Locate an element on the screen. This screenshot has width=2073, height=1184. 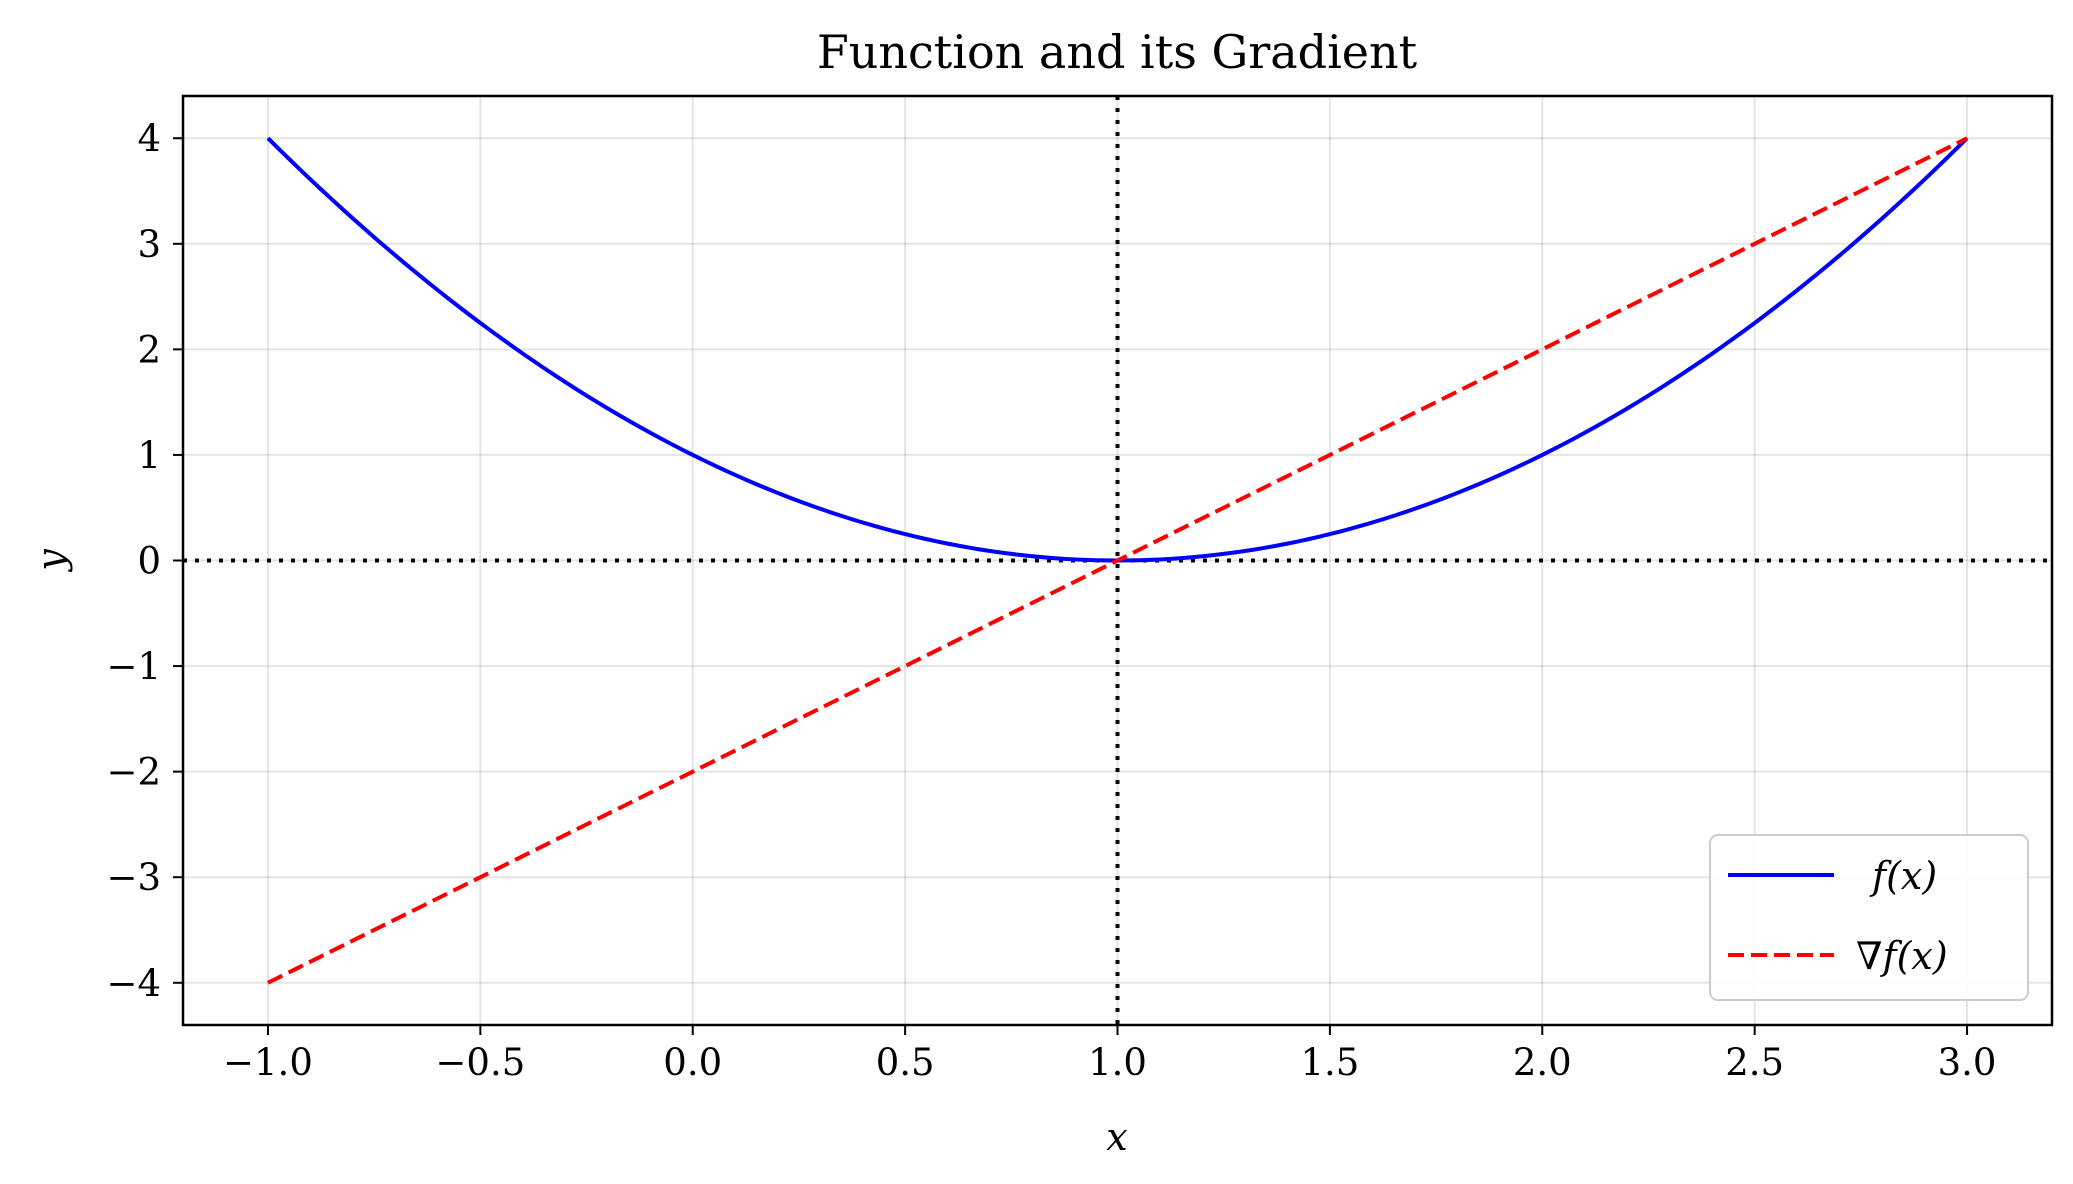
x-tick-label: −0.5 is located at coordinates (480, 1062).